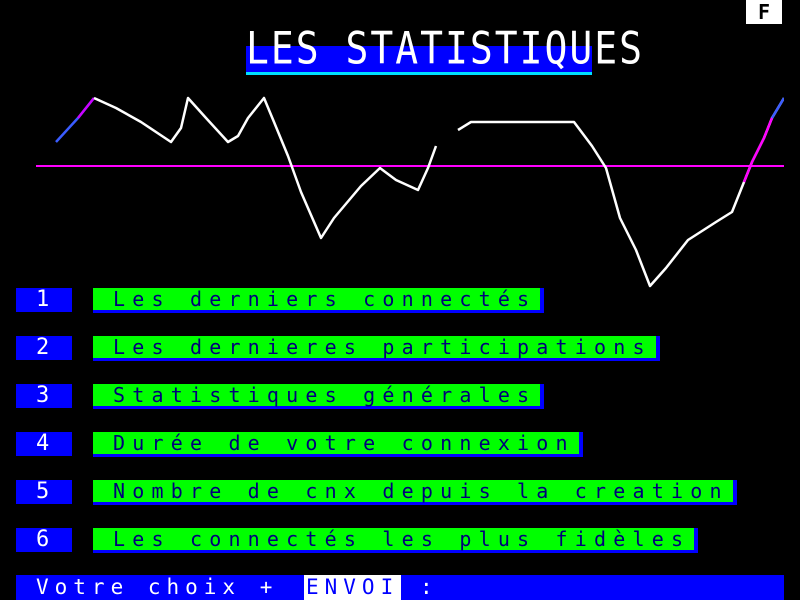  Describe the element at coordinates (44, 300) in the screenshot. I see `menu-item-number: 1` at that location.